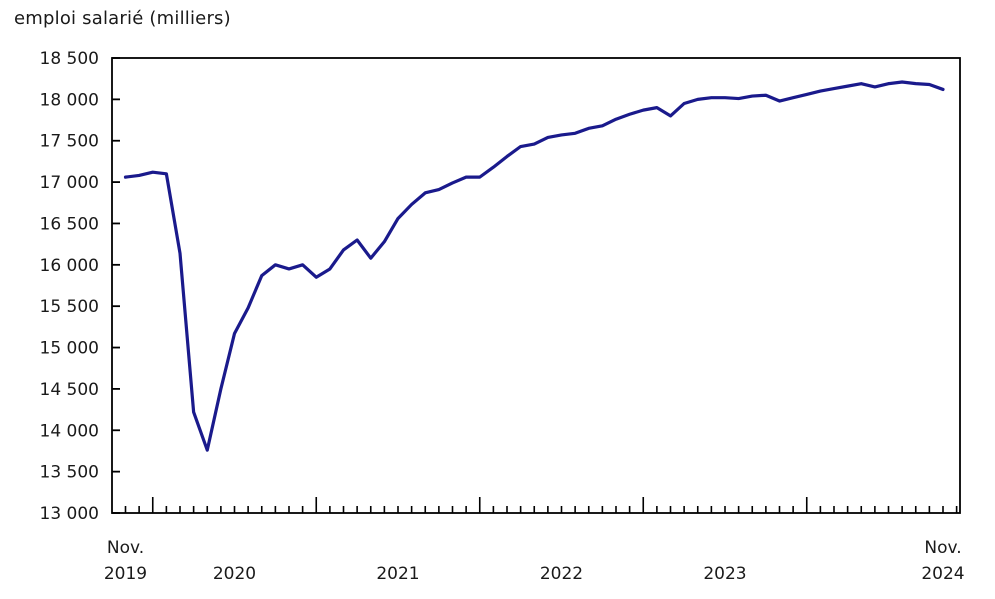 The height and width of the screenshot is (599, 995). Describe the element at coordinates (69, 266) in the screenshot. I see `y-tick-label: 16 000` at that location.